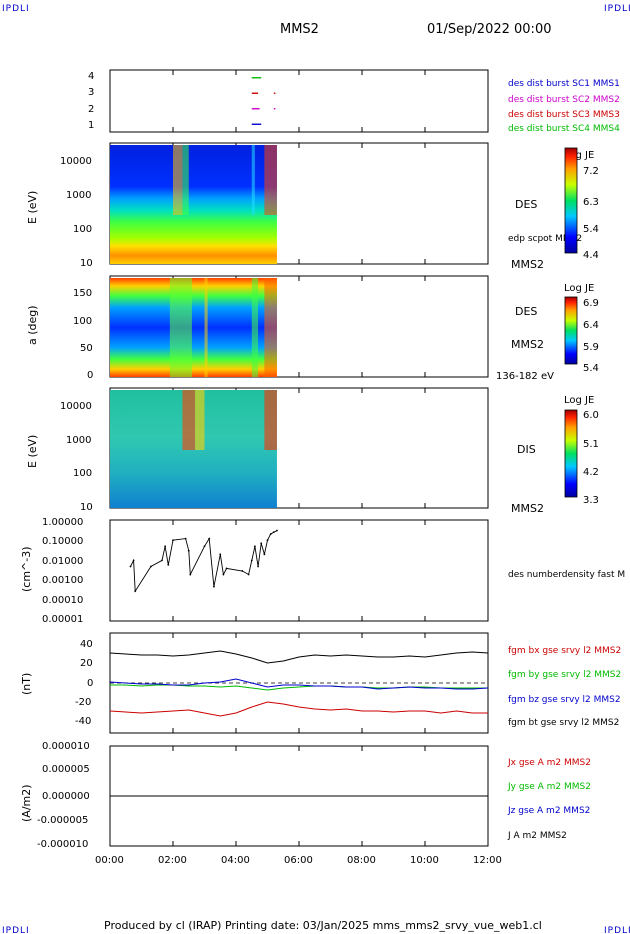 The image size is (630, 934). I want to click on corner-label-bottom-right: IPDLI, so click(617, 930).